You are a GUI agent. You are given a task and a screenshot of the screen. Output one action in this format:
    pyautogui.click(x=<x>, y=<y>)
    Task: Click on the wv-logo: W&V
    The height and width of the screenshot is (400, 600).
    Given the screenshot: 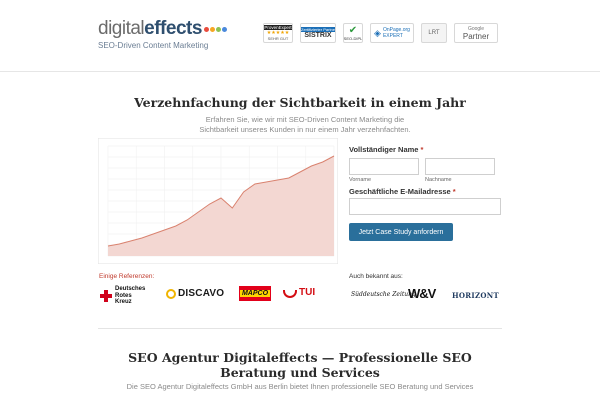 What is the action you would take?
    pyautogui.click(x=422, y=293)
    